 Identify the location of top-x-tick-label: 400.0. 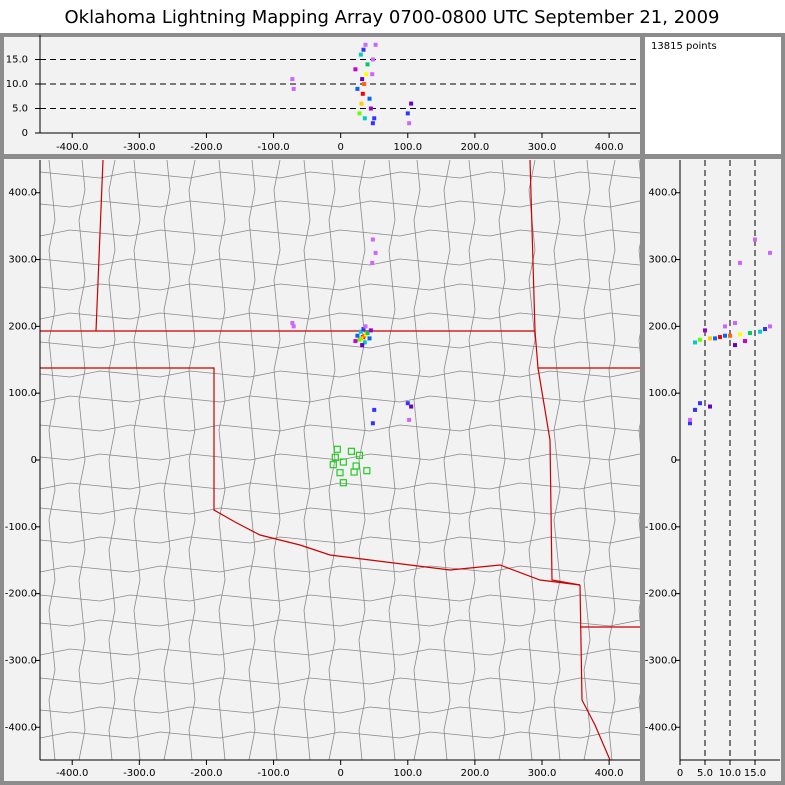
(609, 147).